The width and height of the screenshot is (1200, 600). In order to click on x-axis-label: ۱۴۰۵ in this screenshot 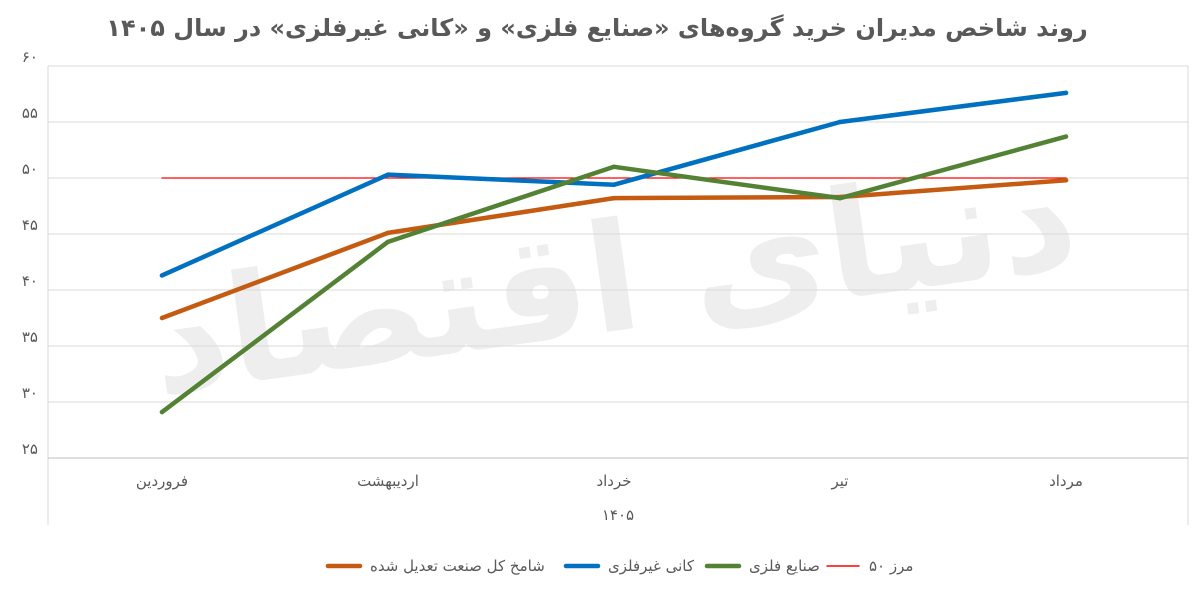, I will do `click(618, 515)`.